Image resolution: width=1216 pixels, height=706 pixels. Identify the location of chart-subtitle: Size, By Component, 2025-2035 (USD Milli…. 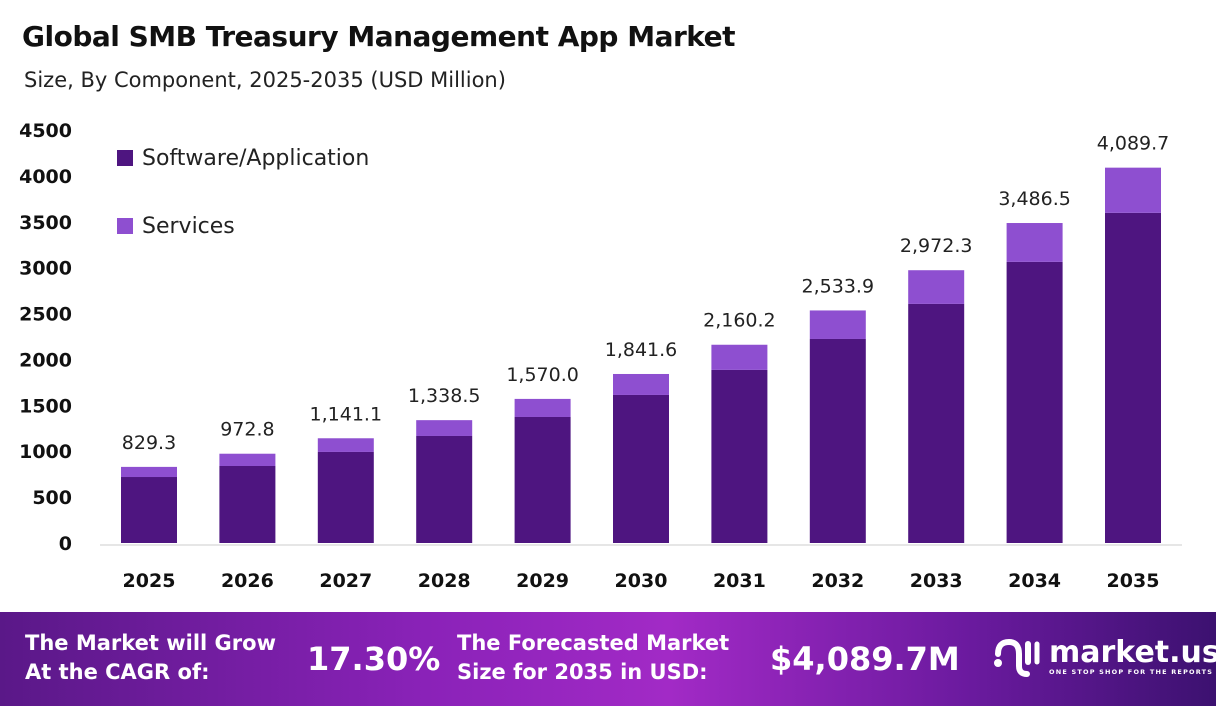
(265, 80).